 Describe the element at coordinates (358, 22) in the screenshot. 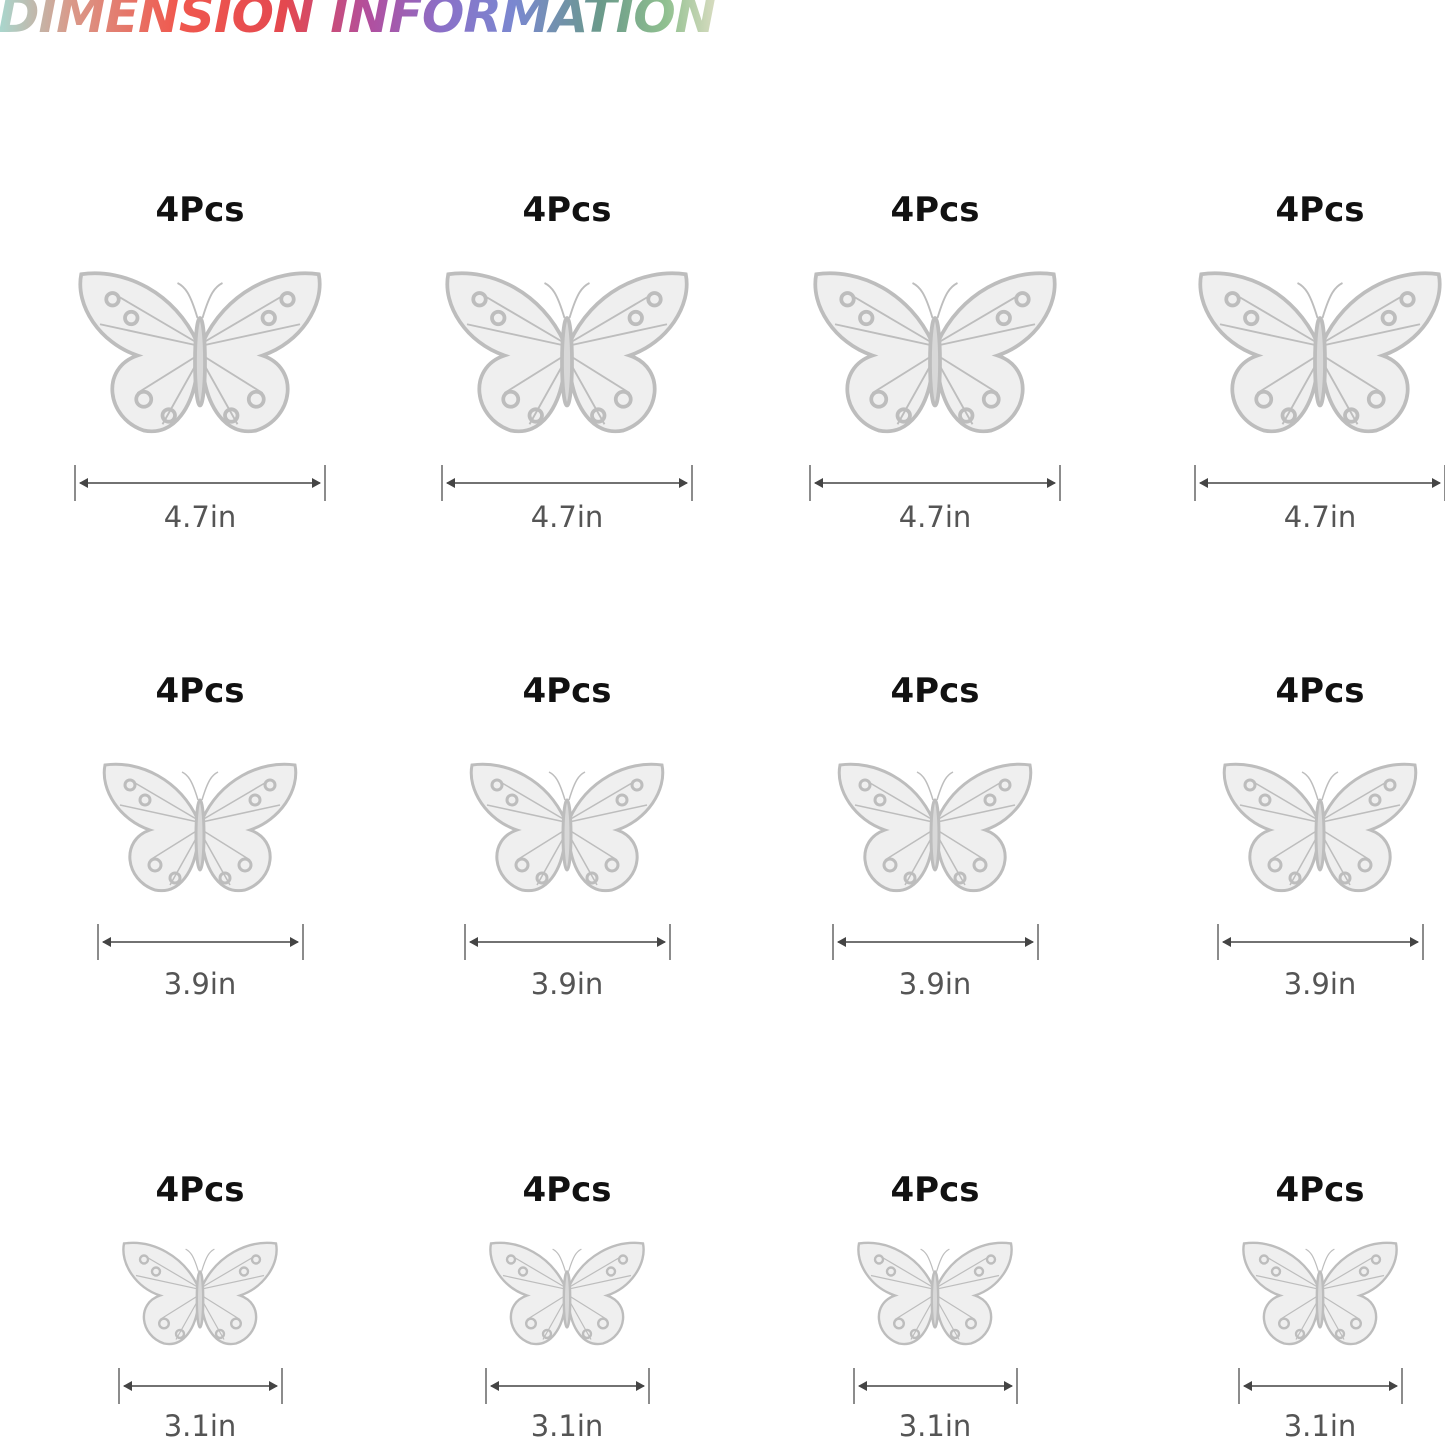

I see `page-title: DIMENSION INFORMATION` at that location.